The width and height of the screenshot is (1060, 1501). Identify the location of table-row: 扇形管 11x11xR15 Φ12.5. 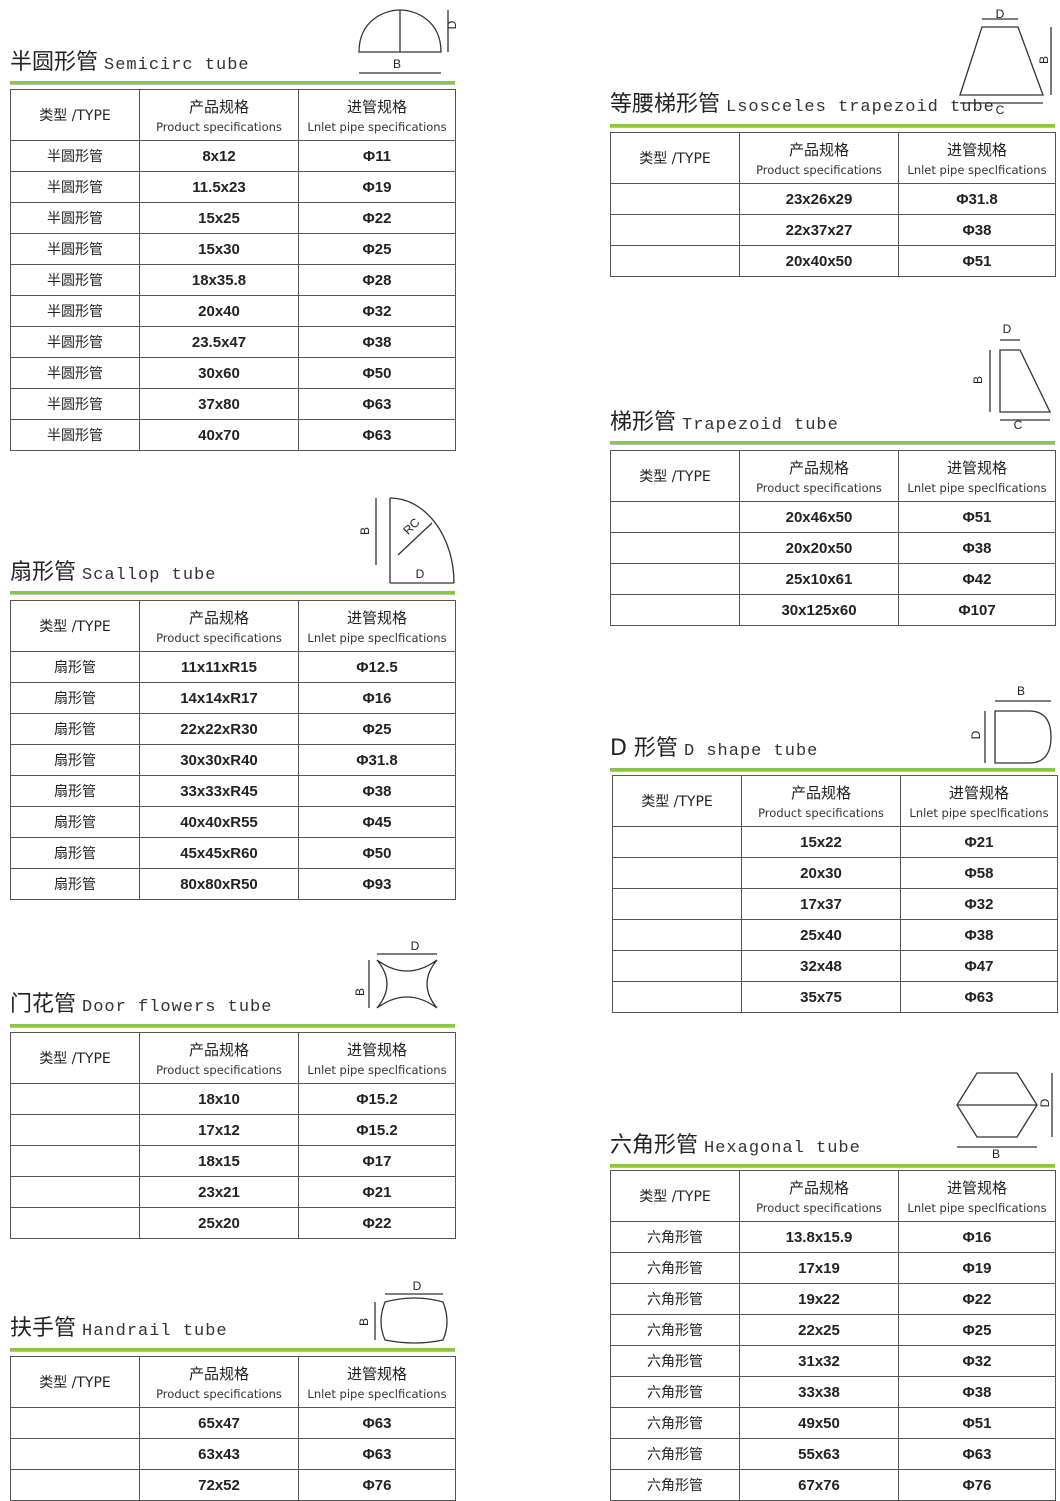
(233, 667).